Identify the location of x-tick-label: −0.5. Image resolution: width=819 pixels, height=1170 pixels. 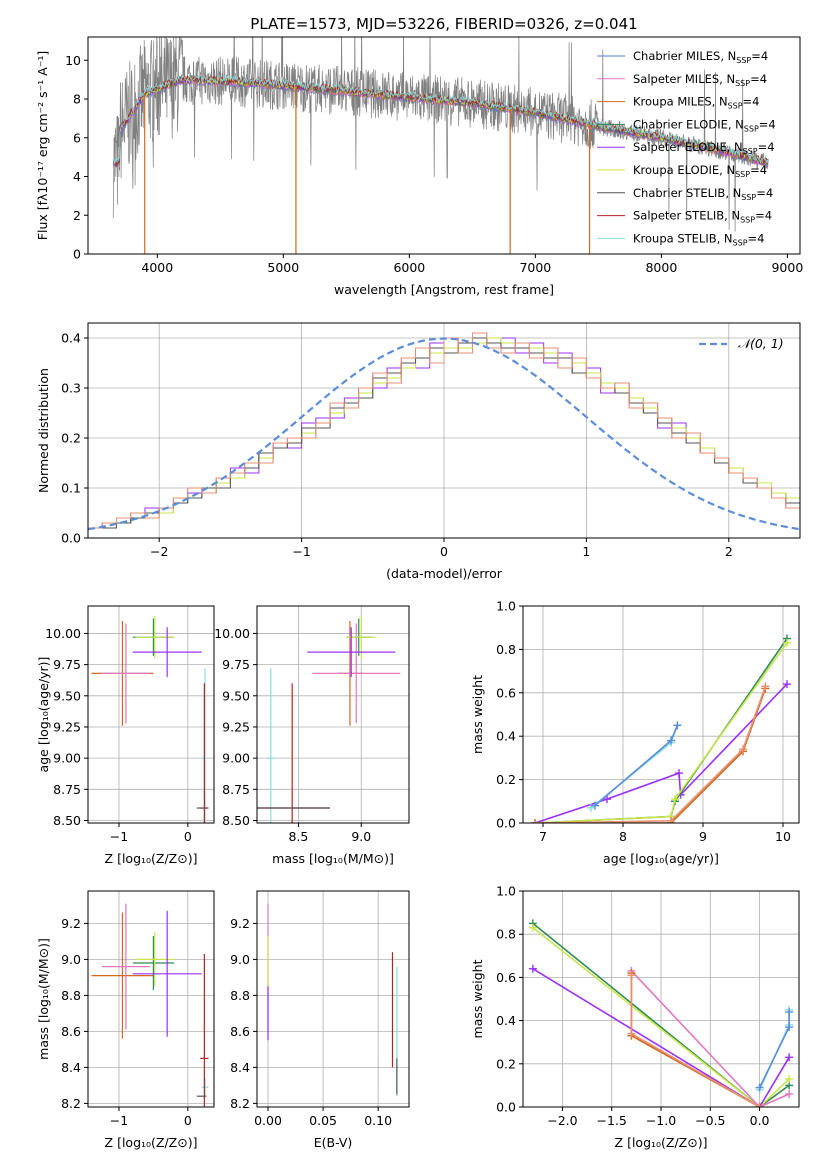
(710, 1120).